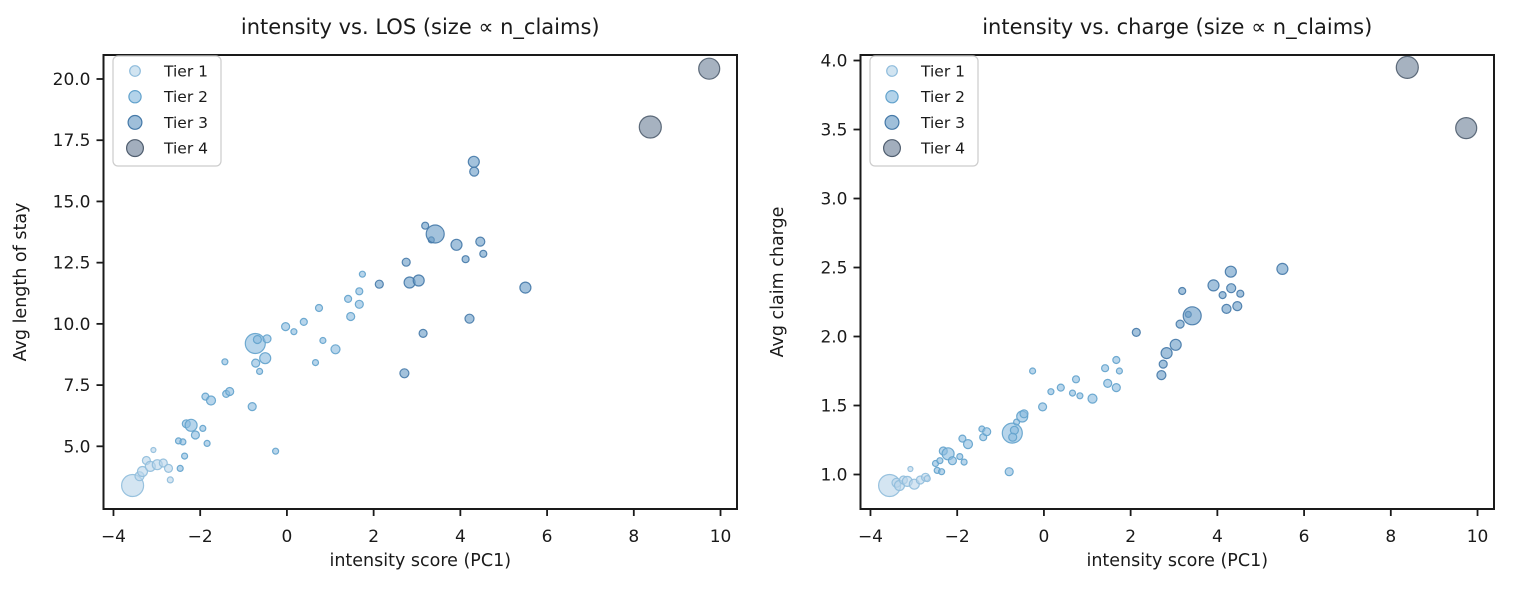 The height and width of the screenshot is (590, 1514). Describe the element at coordinates (185, 123) in the screenshot. I see `legend-label: Tier 3` at that location.